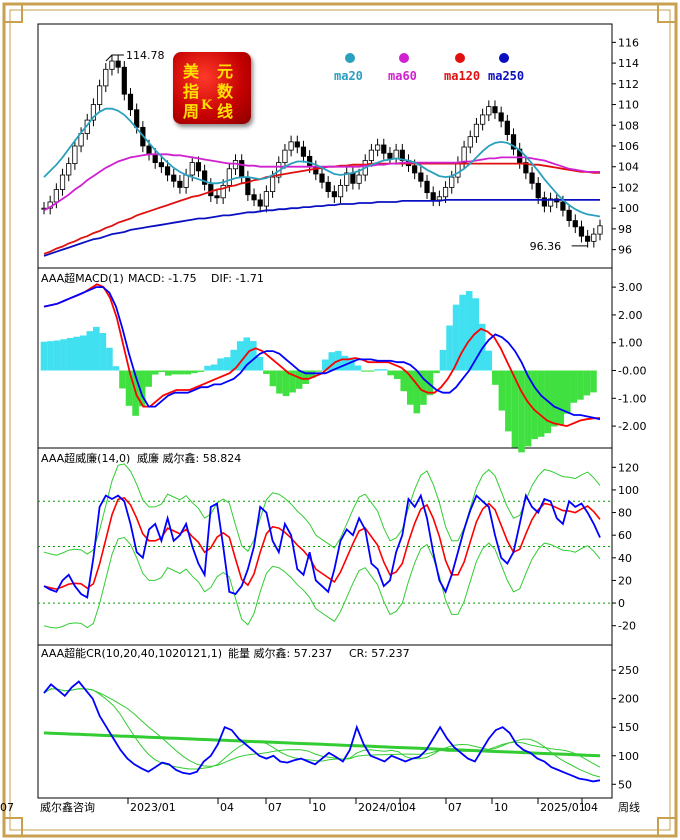 Image resolution: width=680 pixels, height=840 pixels. I want to click on price-axis-tick-6: 104, so click(628, 167).